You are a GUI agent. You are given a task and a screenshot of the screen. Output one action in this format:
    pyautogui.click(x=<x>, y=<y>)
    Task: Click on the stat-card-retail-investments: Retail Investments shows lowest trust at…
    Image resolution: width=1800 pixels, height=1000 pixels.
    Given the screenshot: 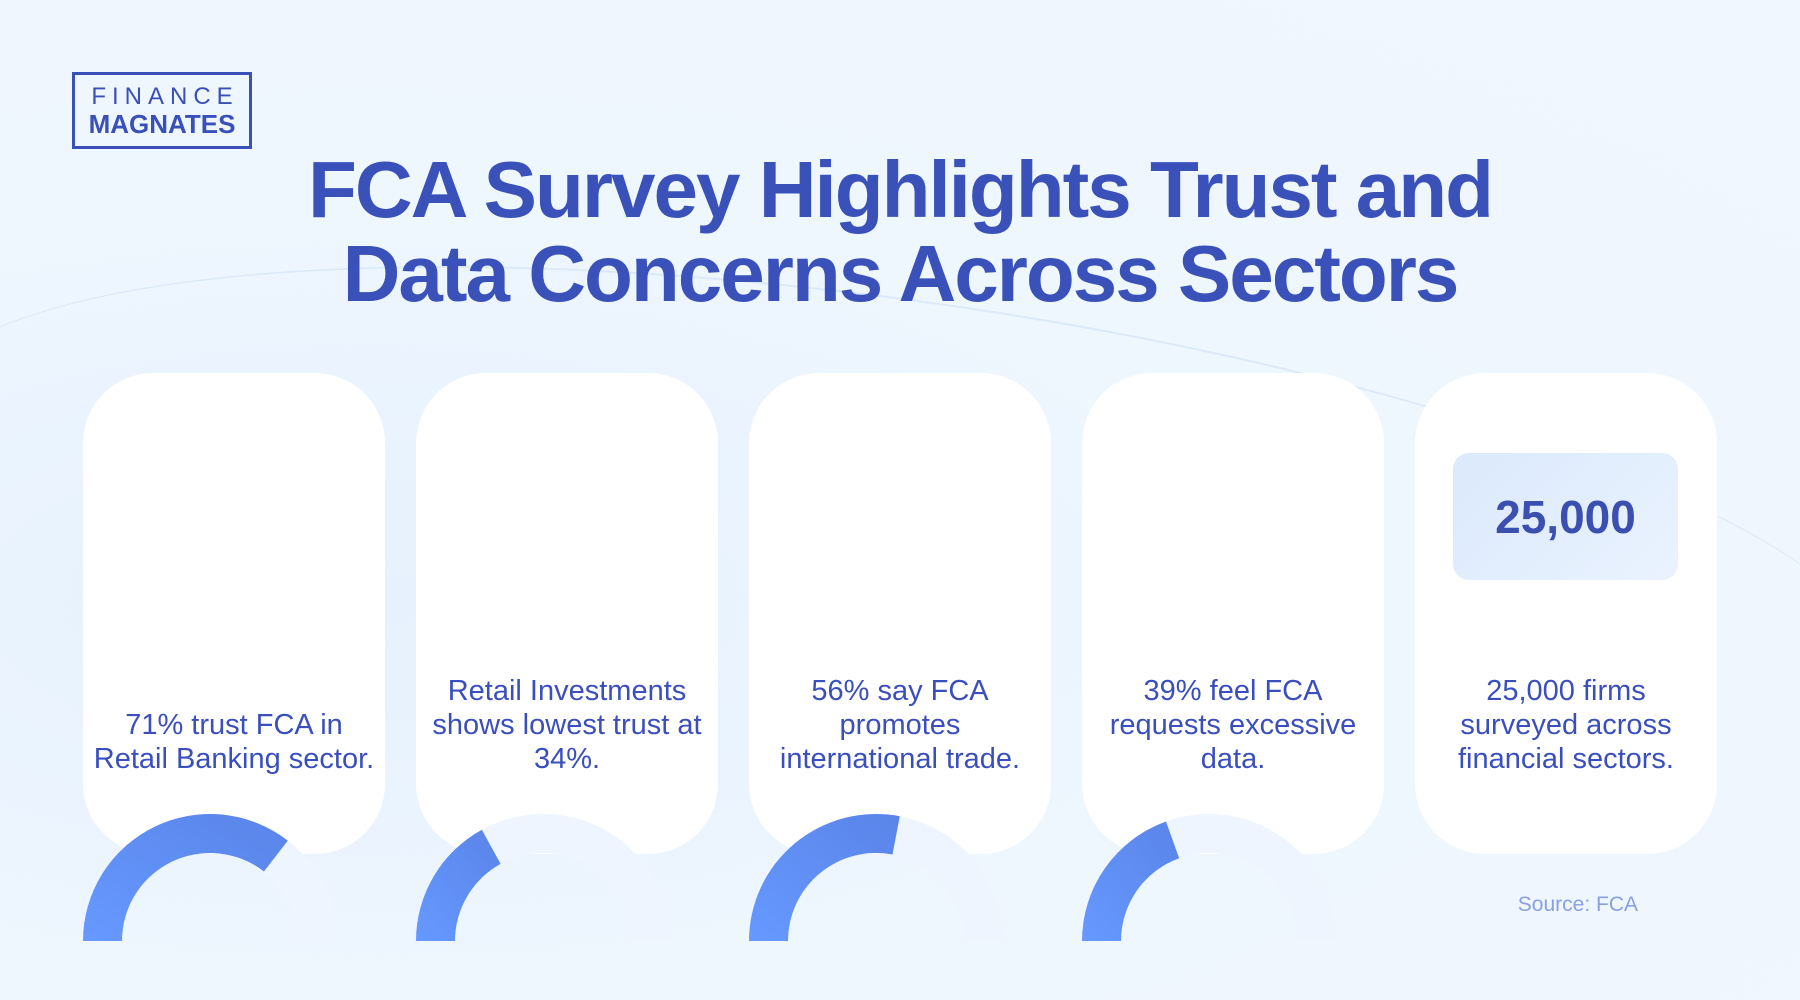 What is the action you would take?
    pyautogui.click(x=567, y=657)
    